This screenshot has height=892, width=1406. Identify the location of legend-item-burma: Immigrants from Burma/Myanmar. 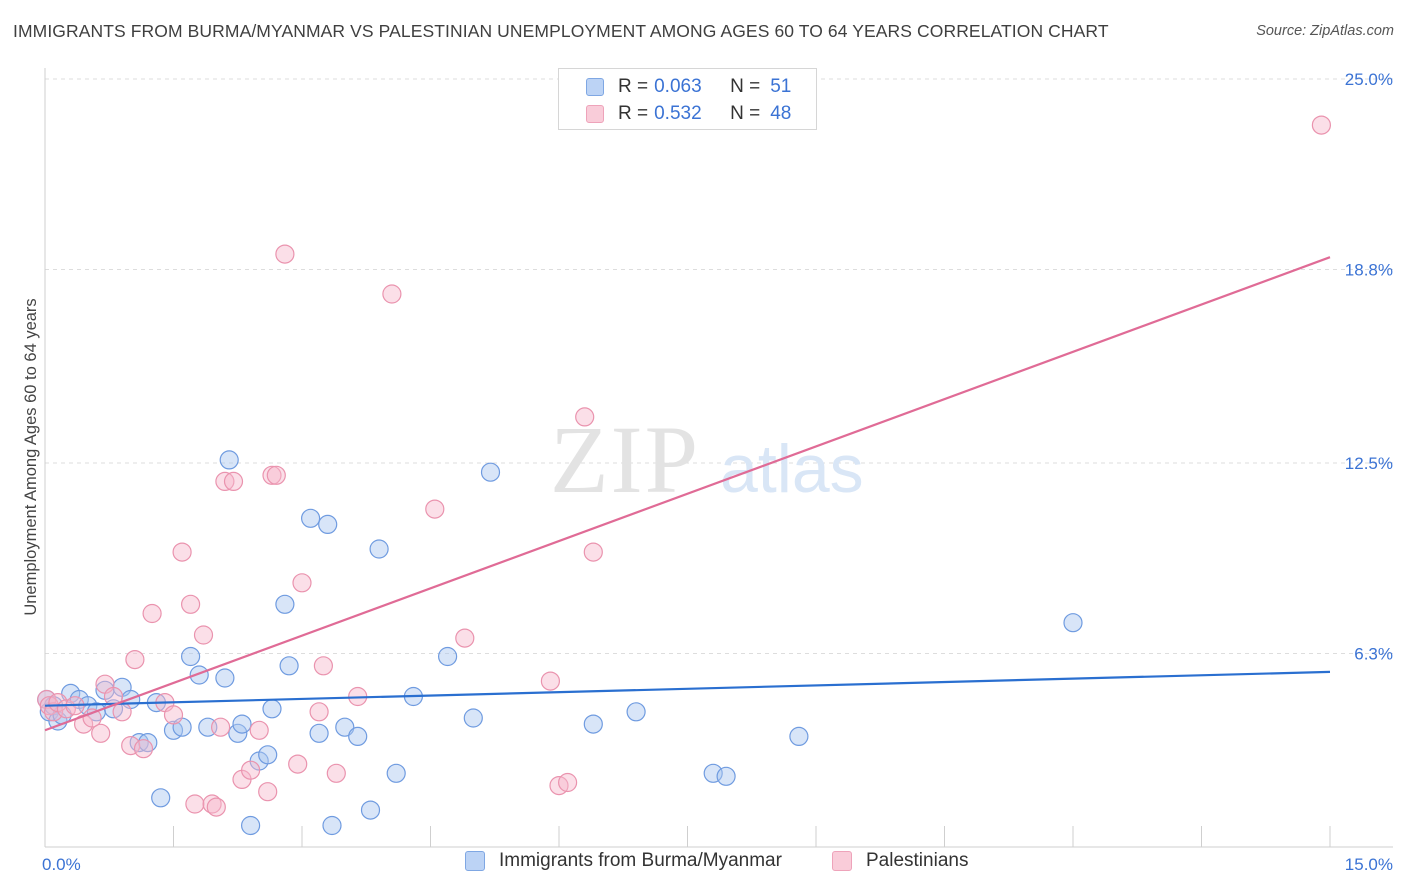
(623, 861).